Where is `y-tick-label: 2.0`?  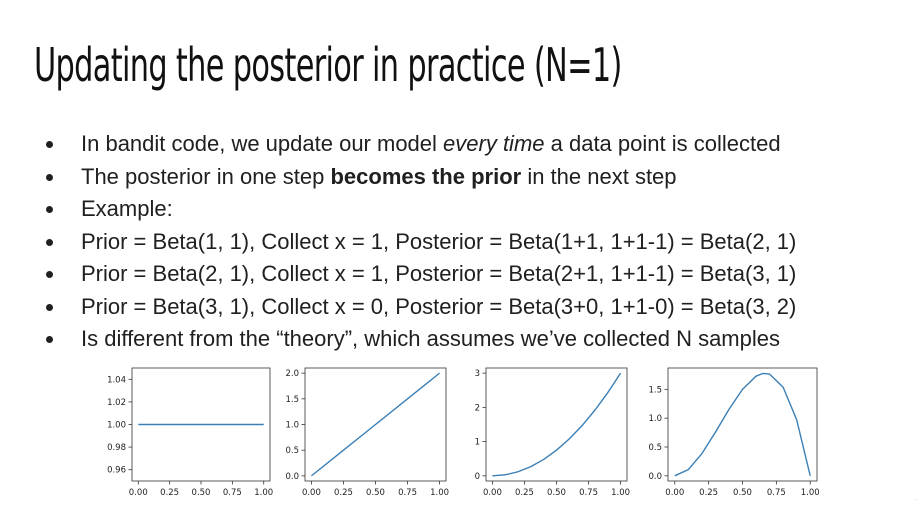
y-tick-label: 2.0 is located at coordinates (292, 374).